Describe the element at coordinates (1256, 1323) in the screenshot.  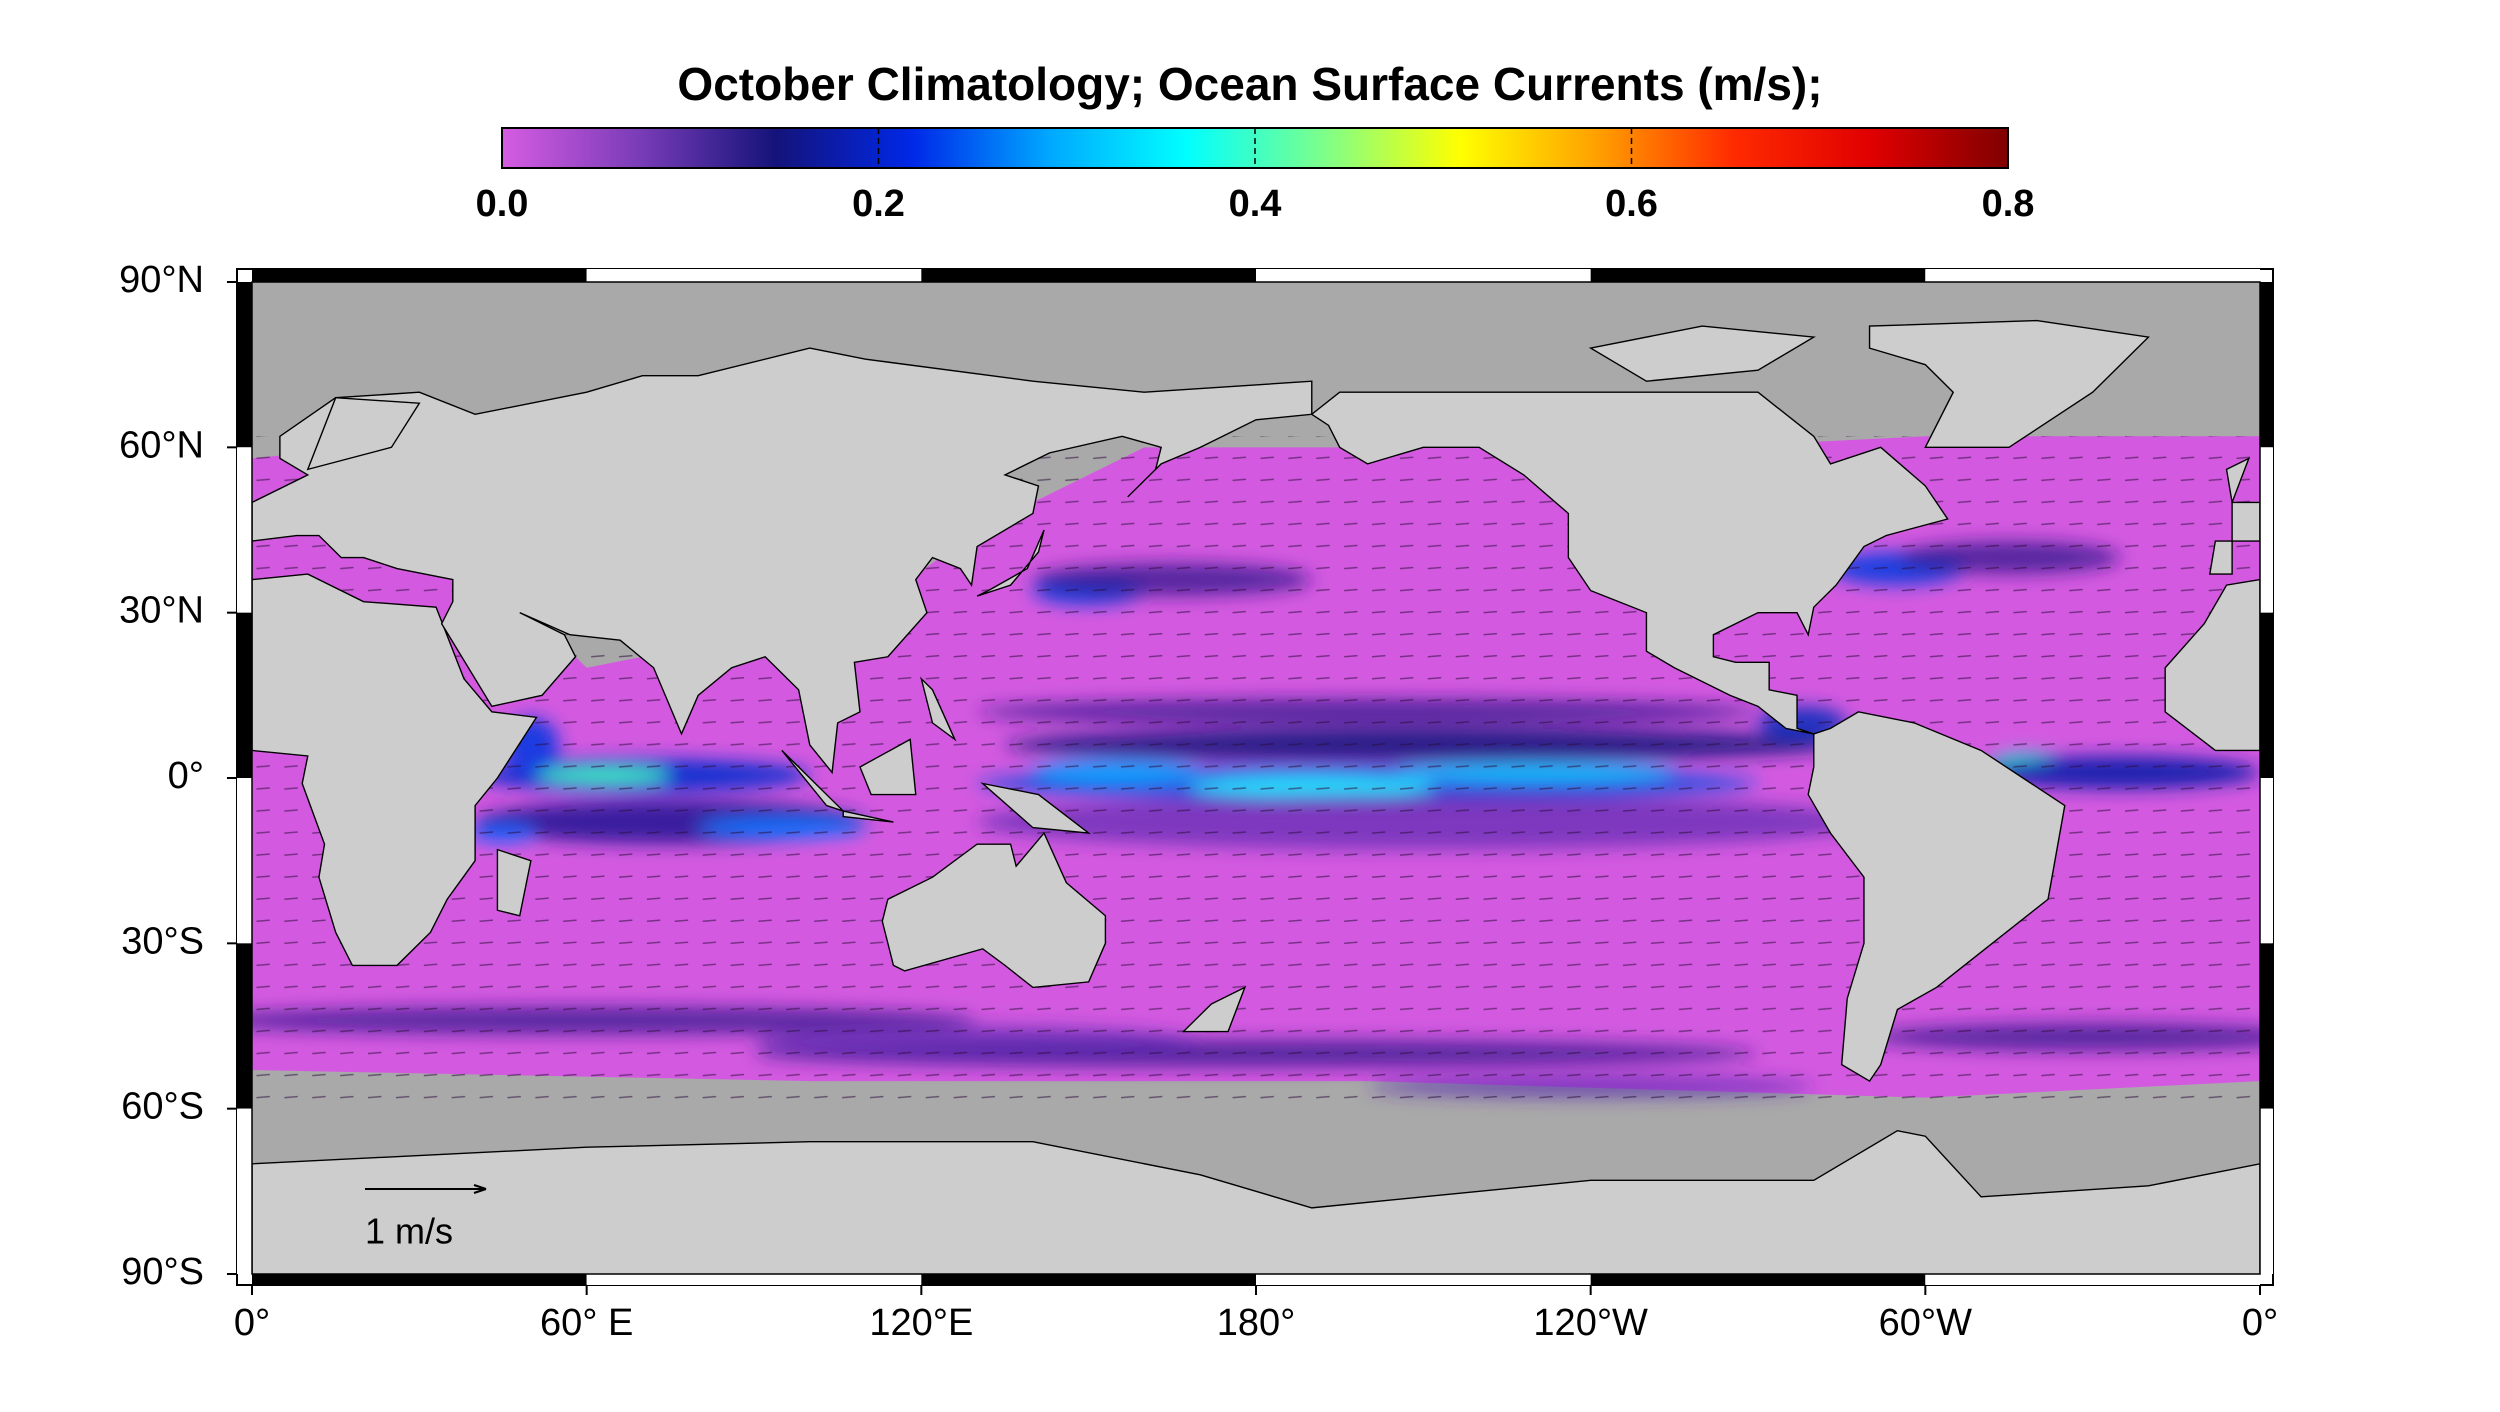
I see `x-tick-label: 180°` at that location.